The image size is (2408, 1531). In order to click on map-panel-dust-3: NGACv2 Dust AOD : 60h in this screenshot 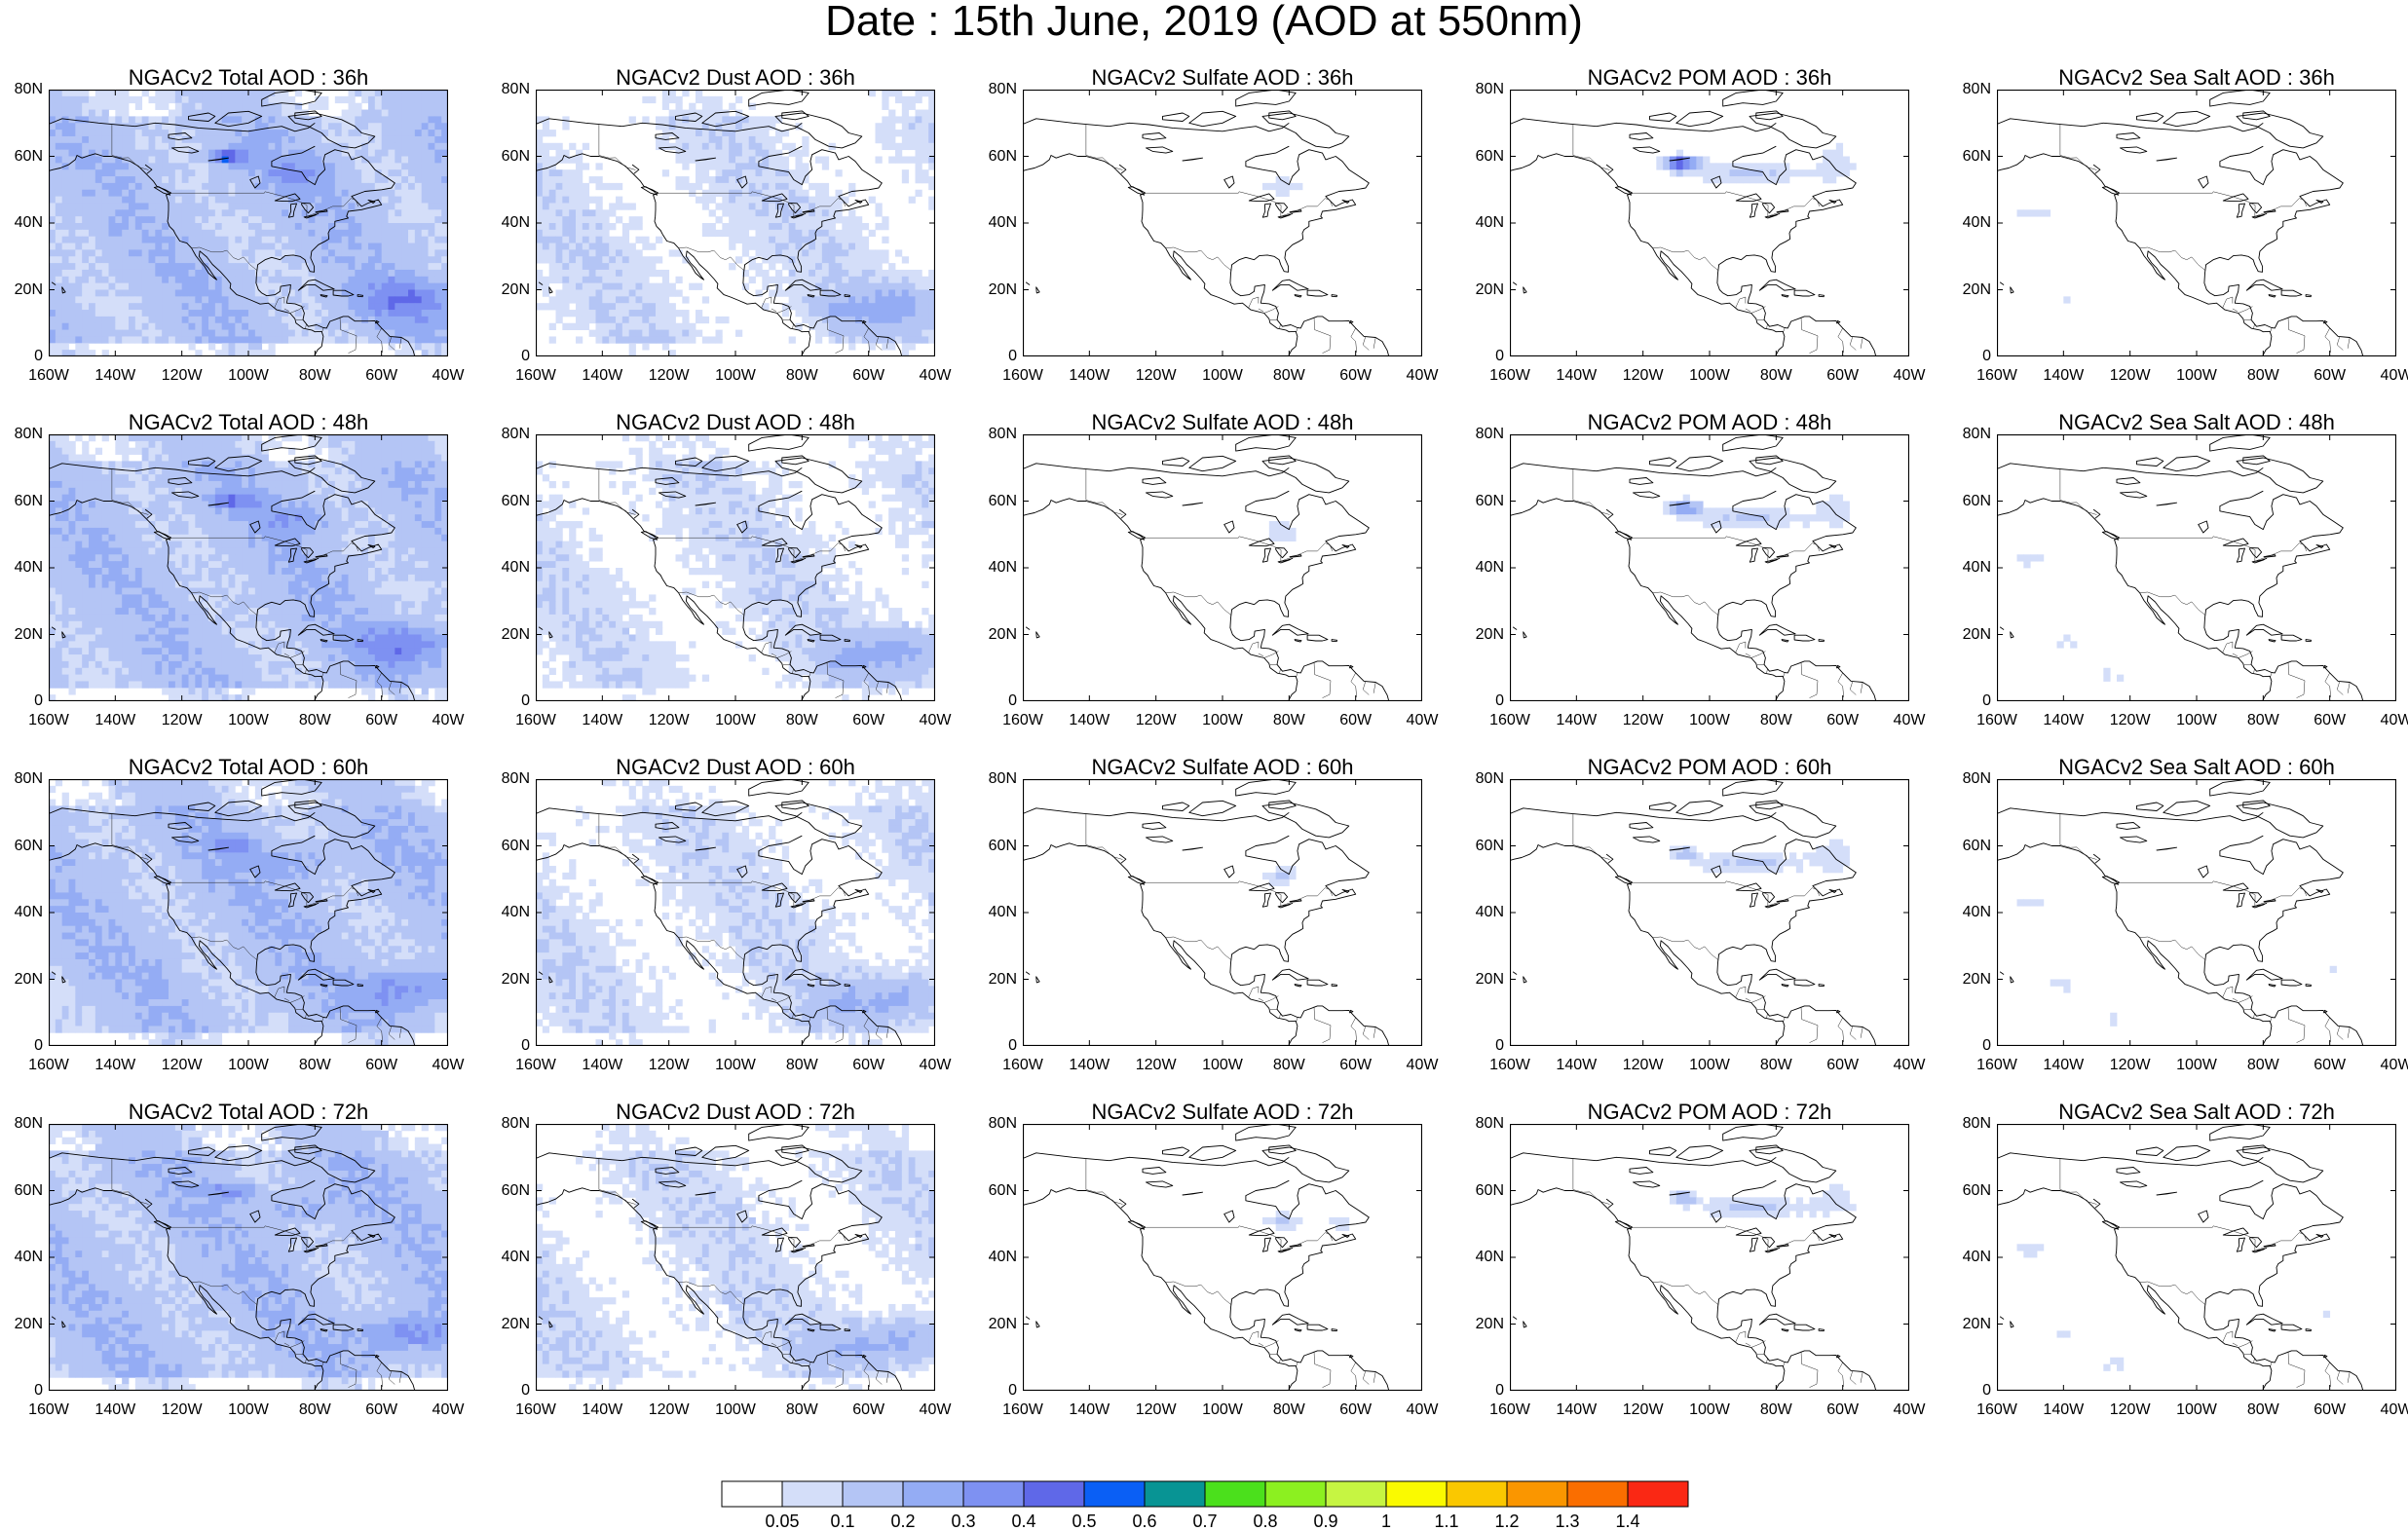, I will do `click(735, 901)`.